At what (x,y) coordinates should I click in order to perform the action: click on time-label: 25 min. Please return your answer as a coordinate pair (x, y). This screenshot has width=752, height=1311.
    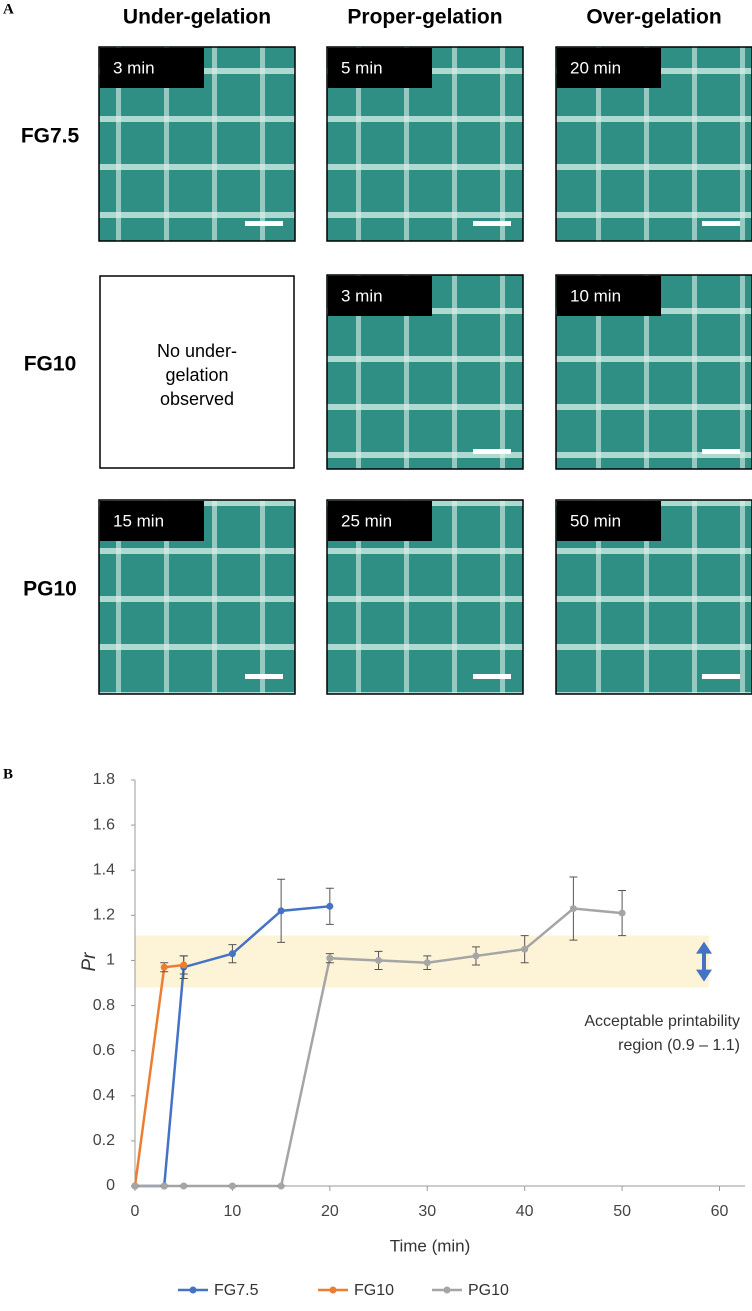
    Looking at the image, I should click on (366, 520).